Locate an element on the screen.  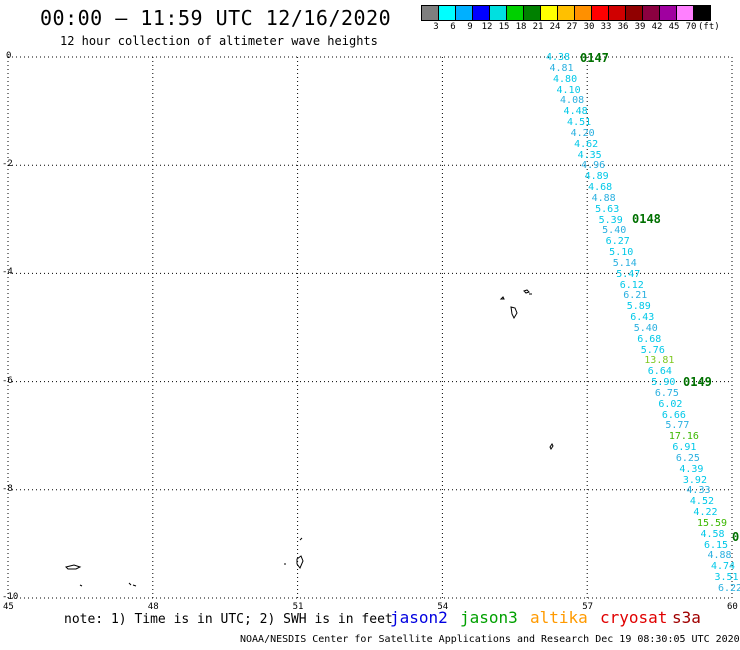
wave-height-value: 3.92 is located at coordinates (694, 480).